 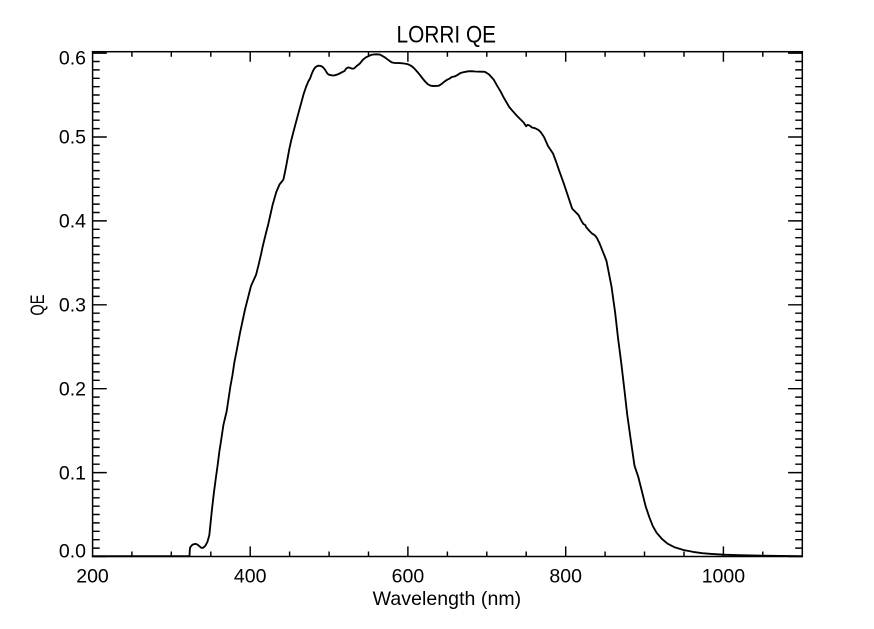 What do you see at coordinates (565, 576) in the screenshot?
I see `svg-text: 800` at bounding box center [565, 576].